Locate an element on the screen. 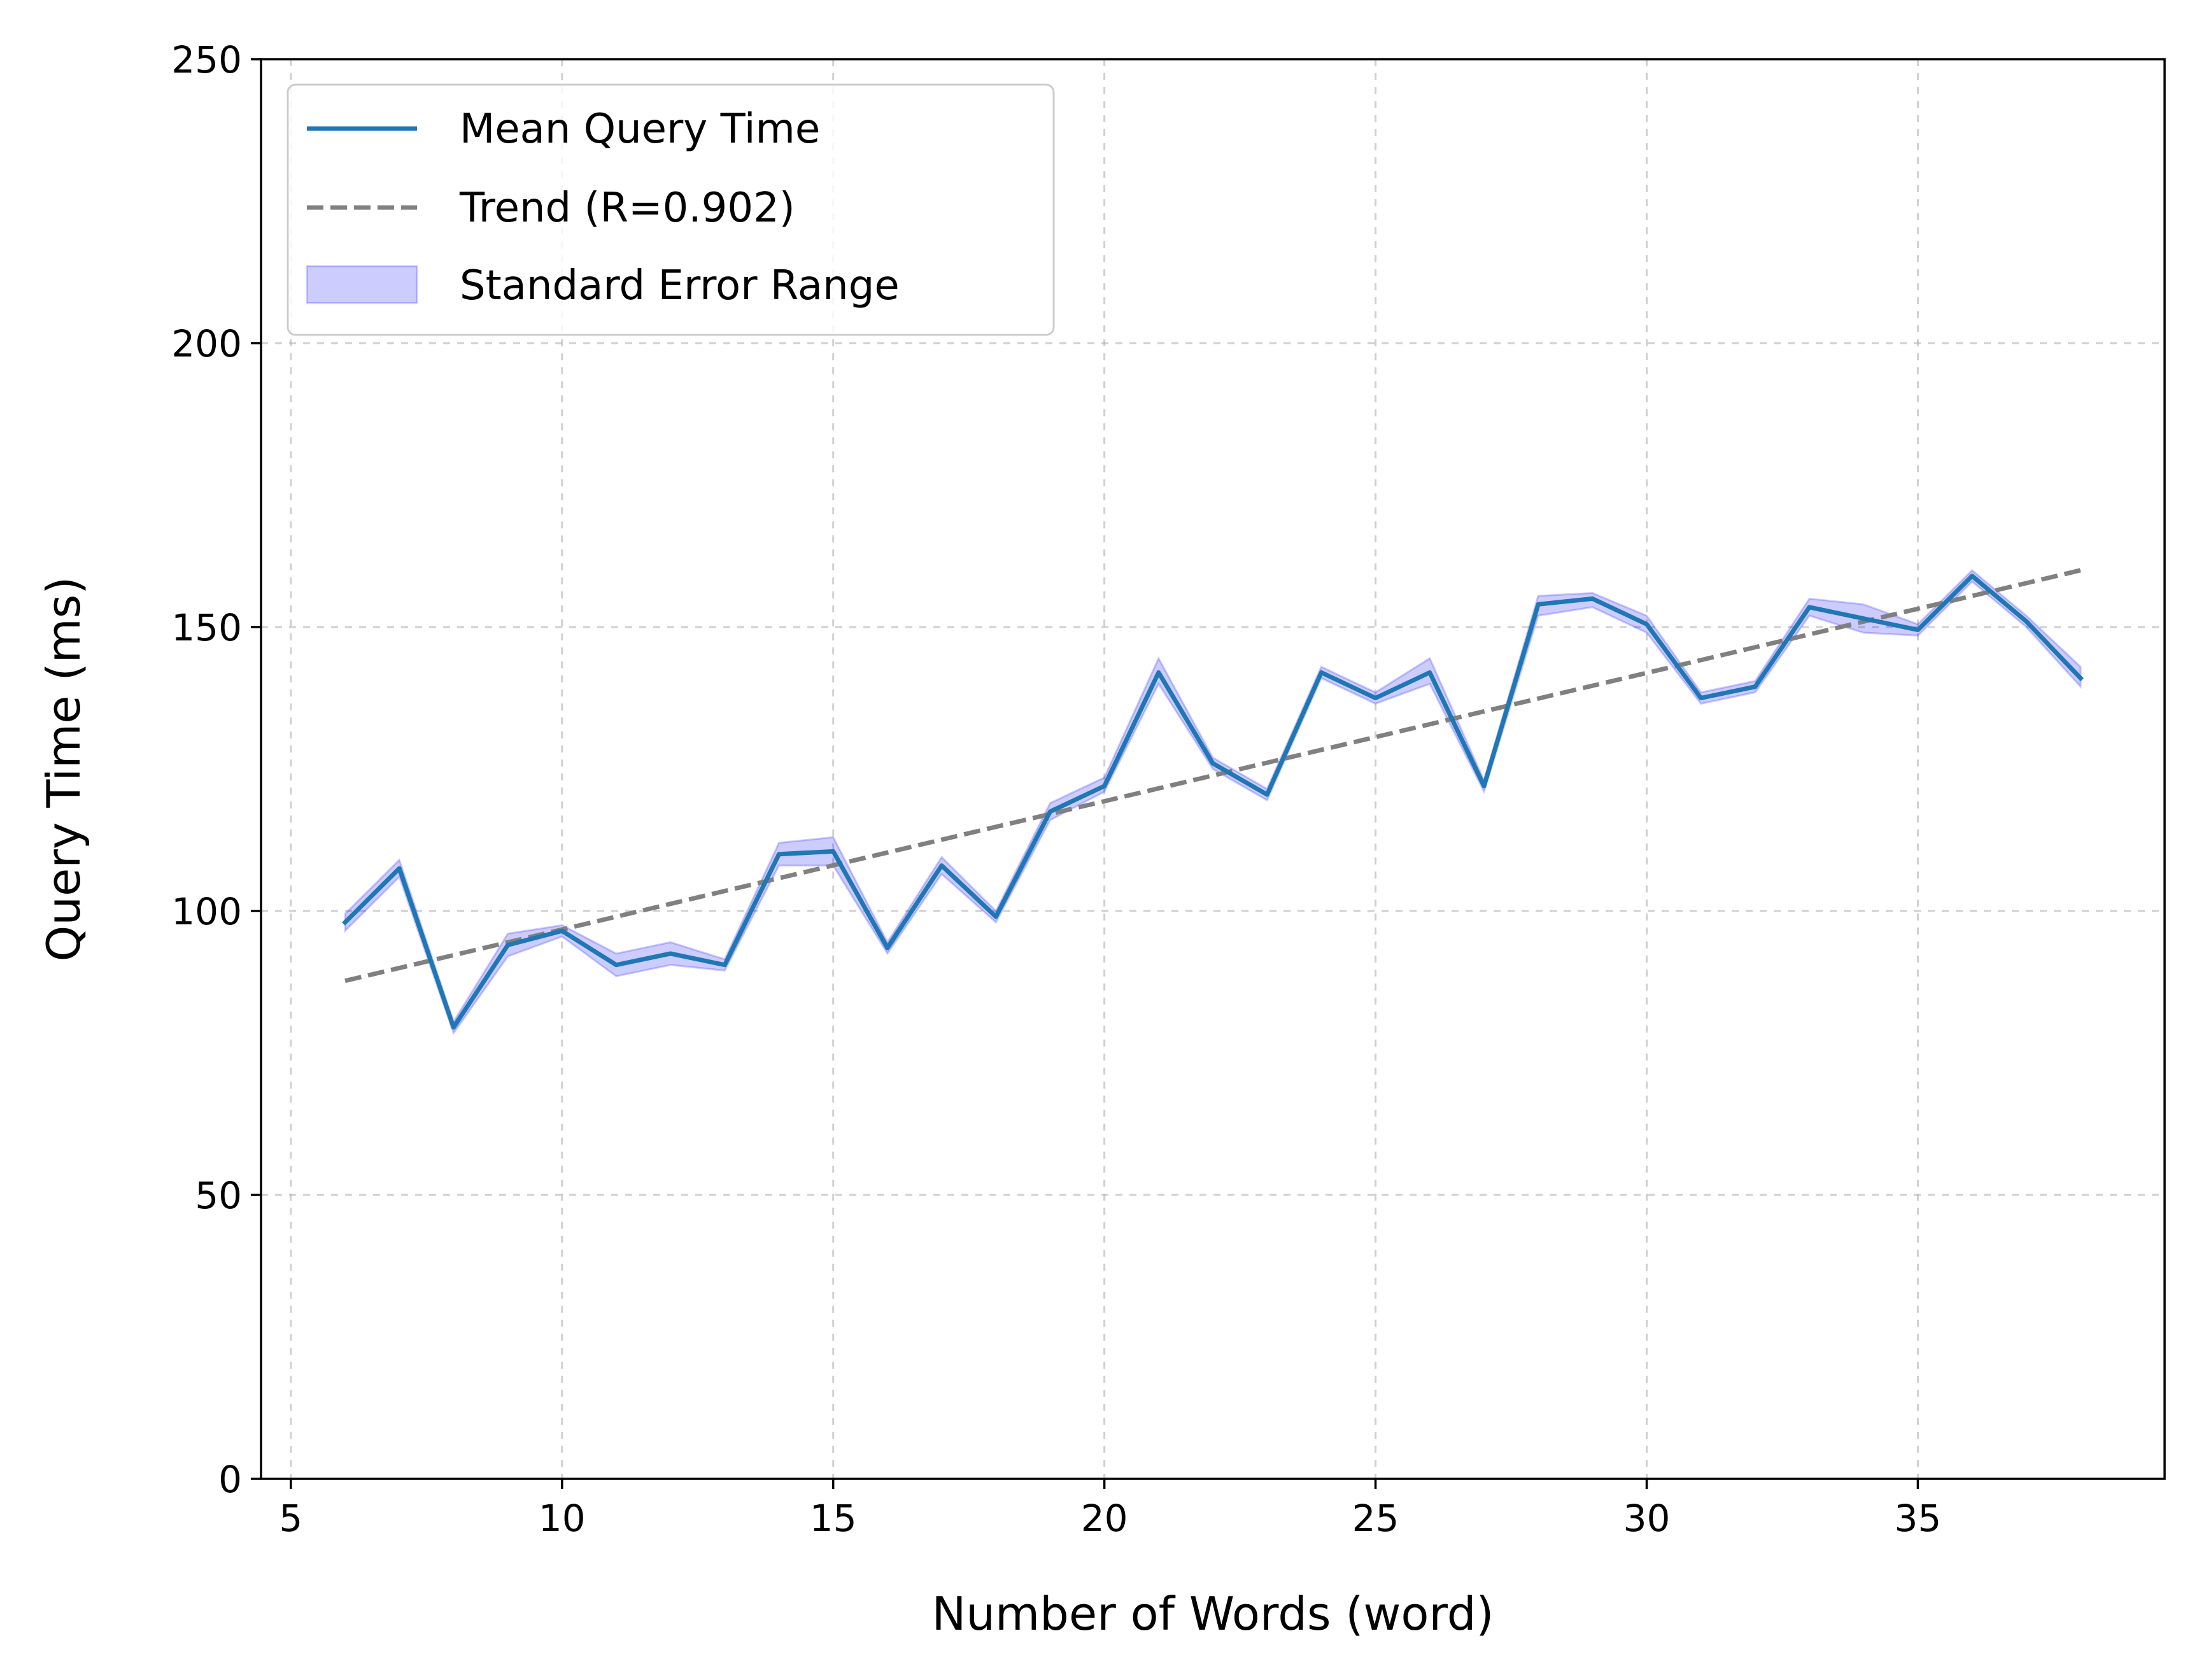 Image resolution: width=2192 pixels, height=1680 pixels. legend-label-mean-query-time: Mean Query Time is located at coordinates (640, 129).